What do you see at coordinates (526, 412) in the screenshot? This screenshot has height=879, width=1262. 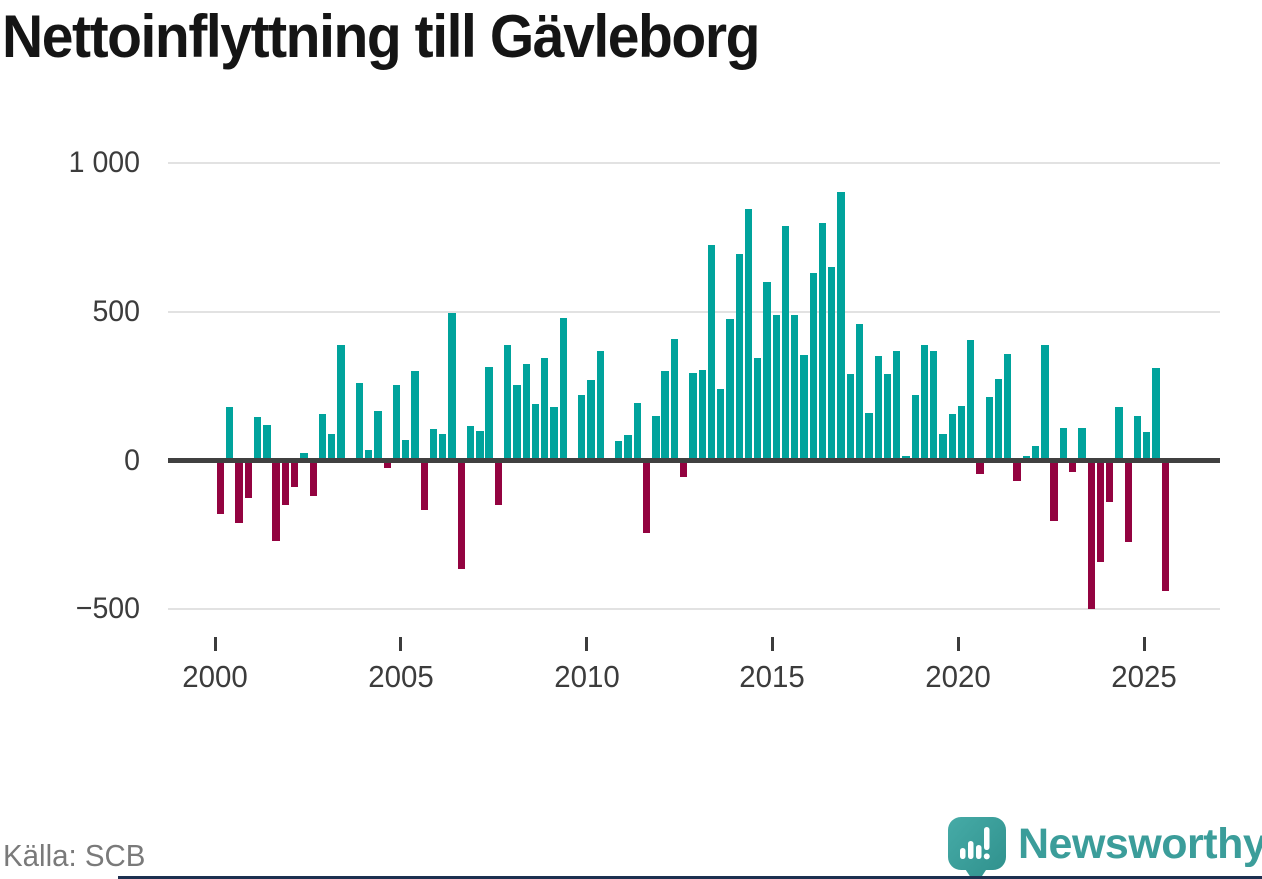 I see `bar-2008-Q2` at bounding box center [526, 412].